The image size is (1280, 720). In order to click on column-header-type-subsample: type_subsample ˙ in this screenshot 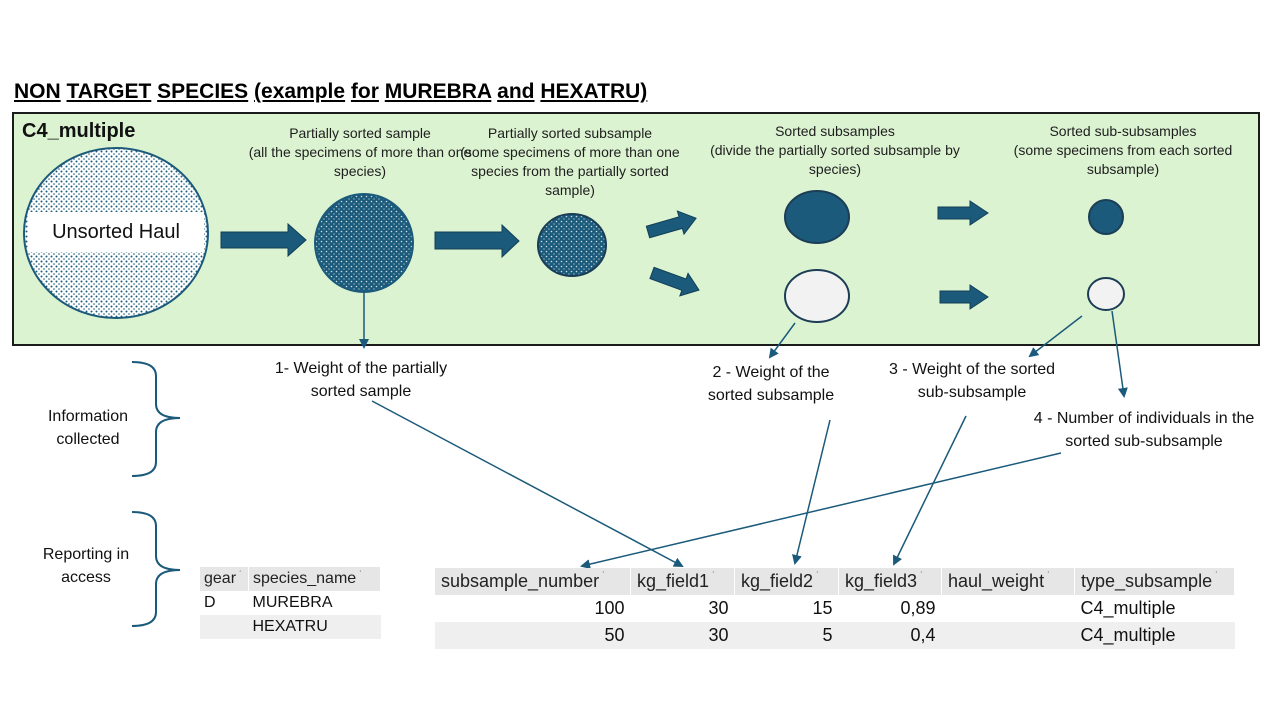, I will do `click(1154, 581)`.